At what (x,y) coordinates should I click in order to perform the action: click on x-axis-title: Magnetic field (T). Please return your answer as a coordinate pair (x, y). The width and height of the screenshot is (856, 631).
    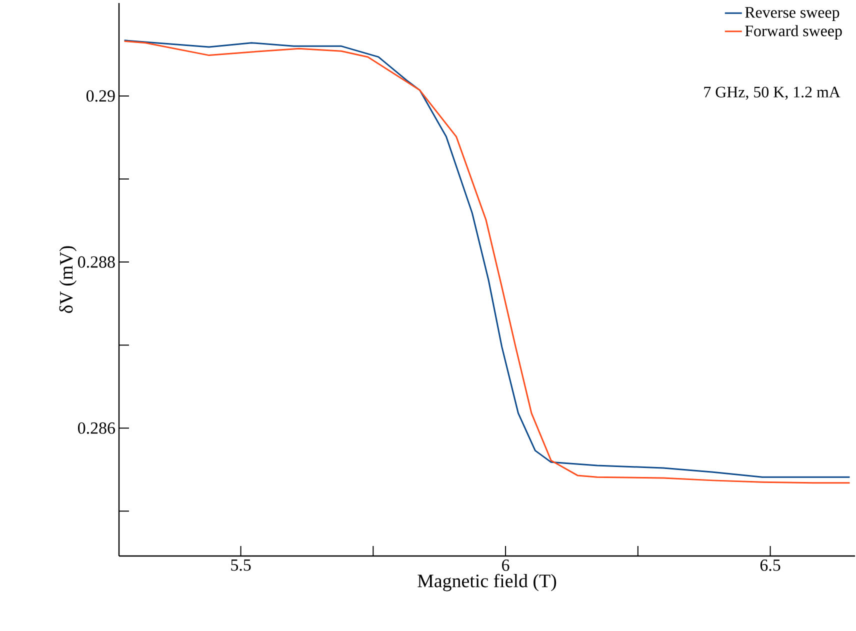
    Looking at the image, I should click on (487, 583).